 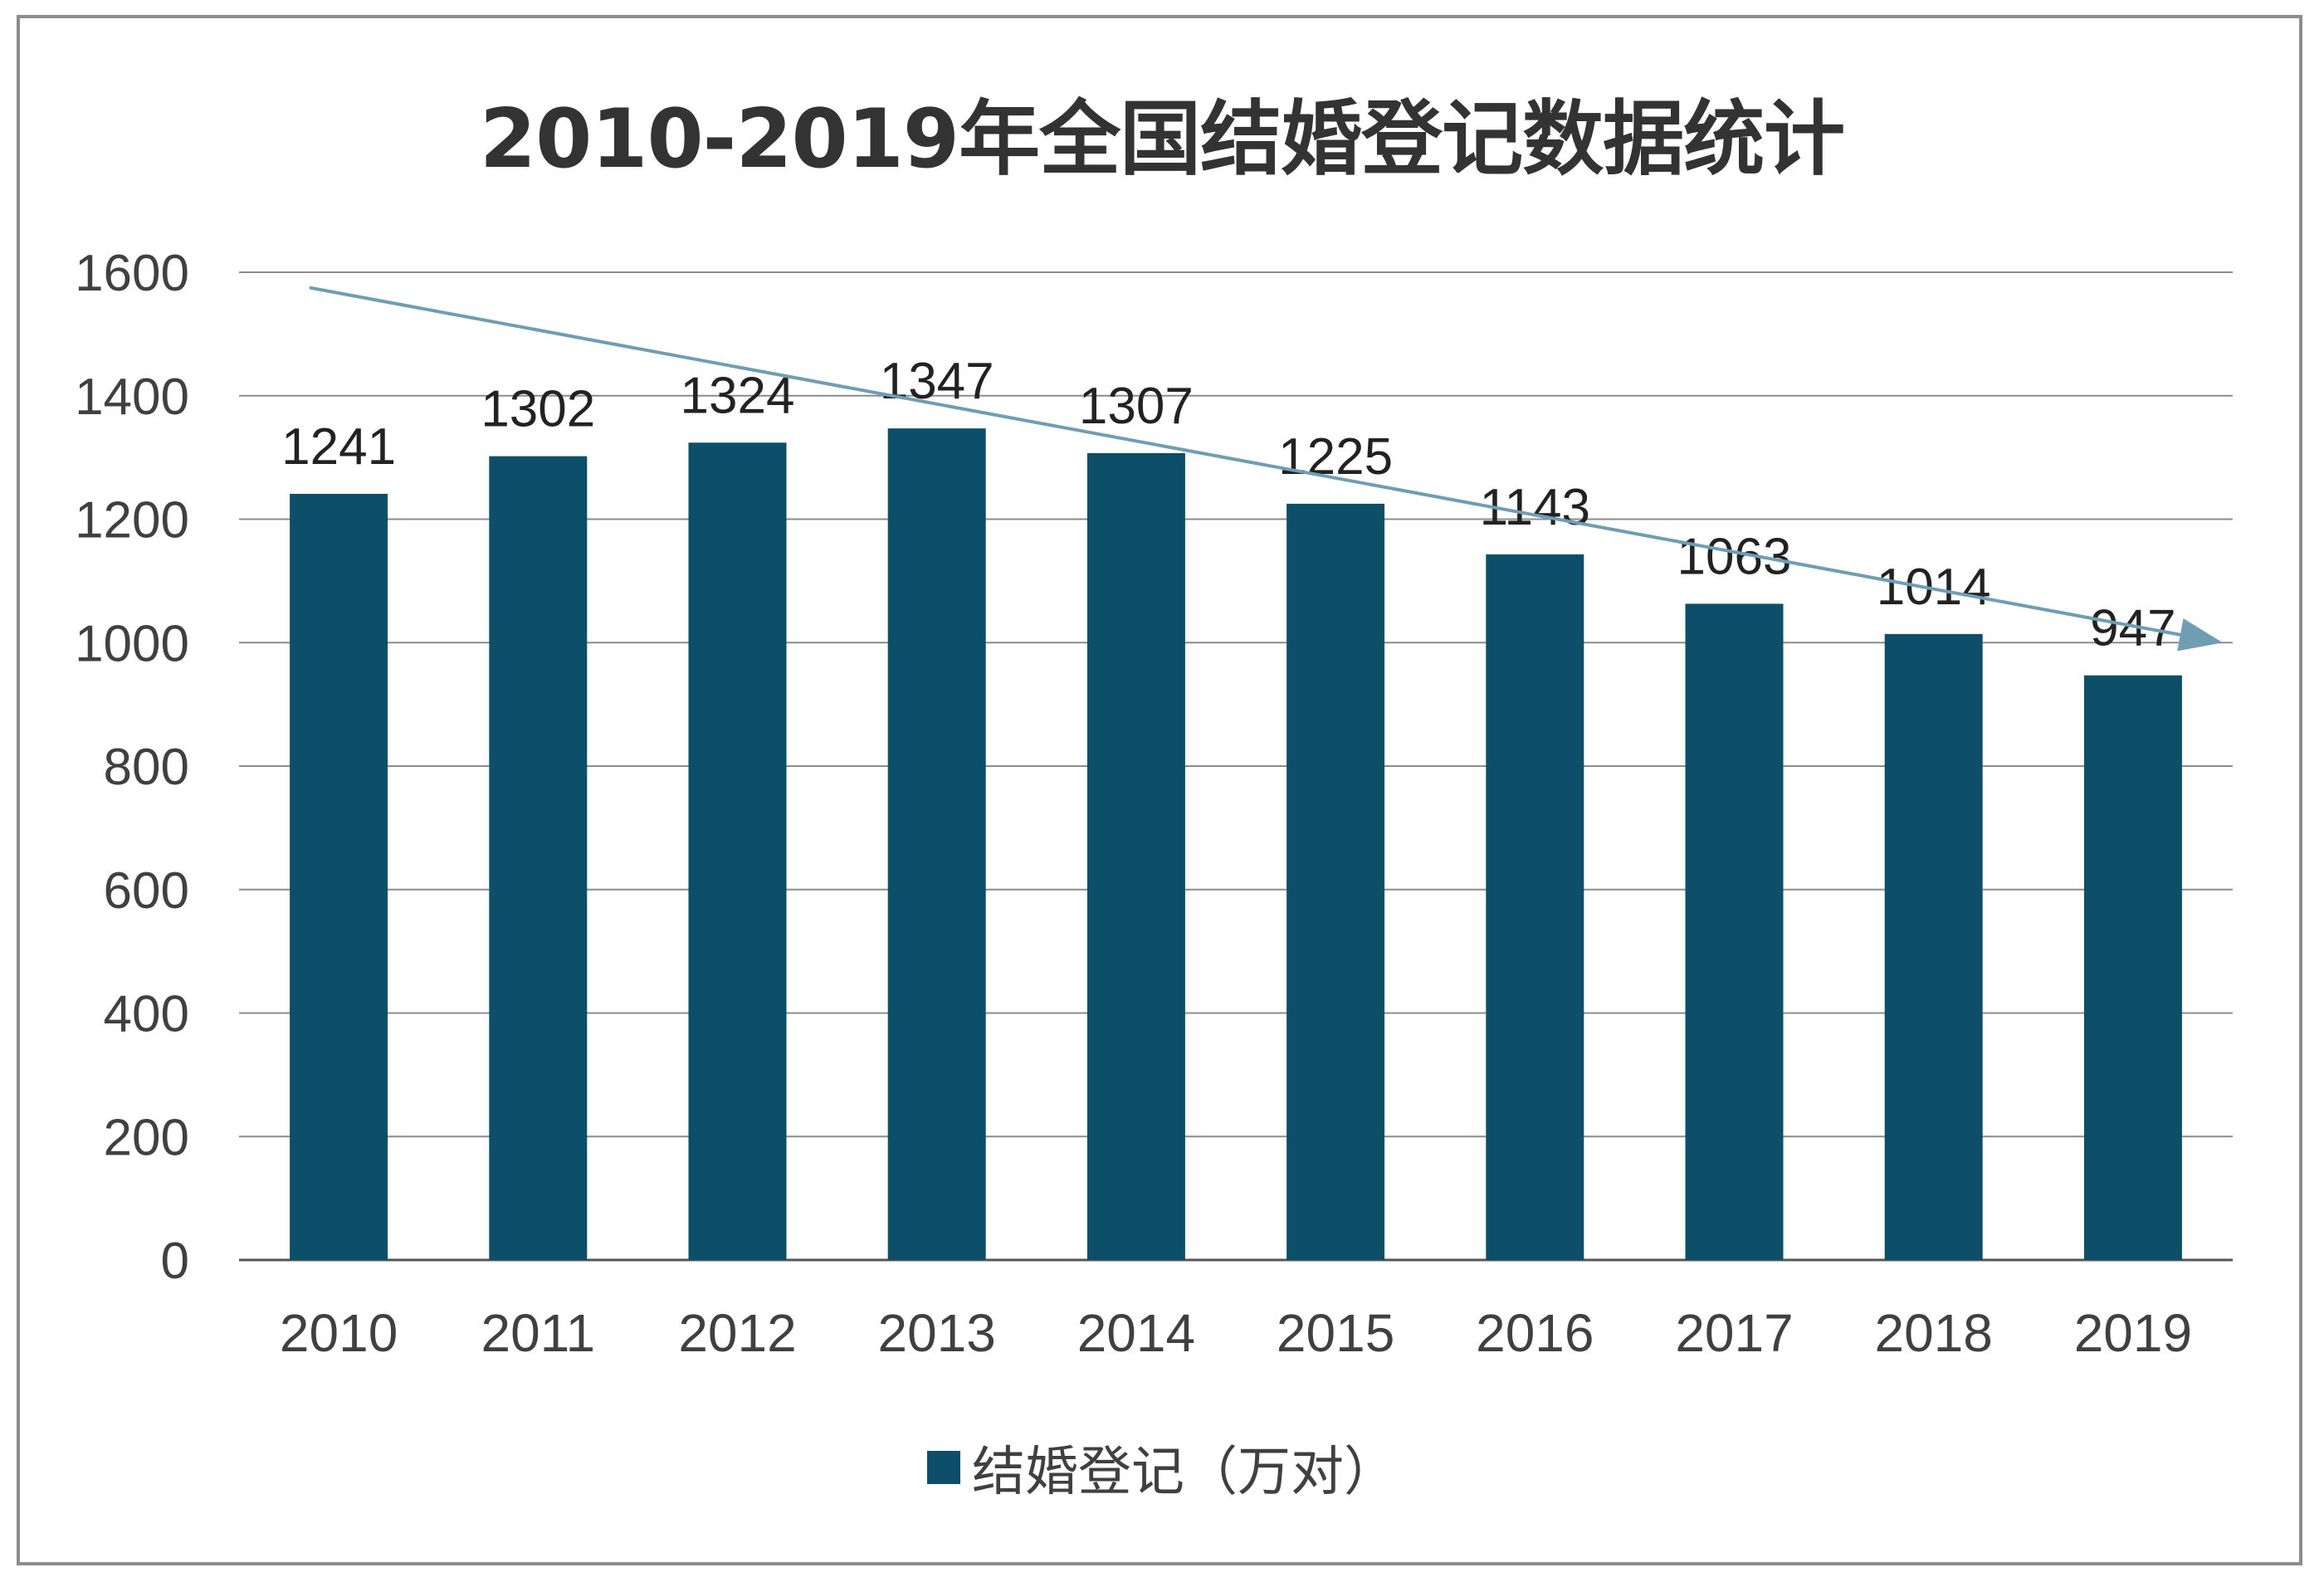 What do you see at coordinates (2200, 635) in the screenshot?
I see `trend-arrow-head` at bounding box center [2200, 635].